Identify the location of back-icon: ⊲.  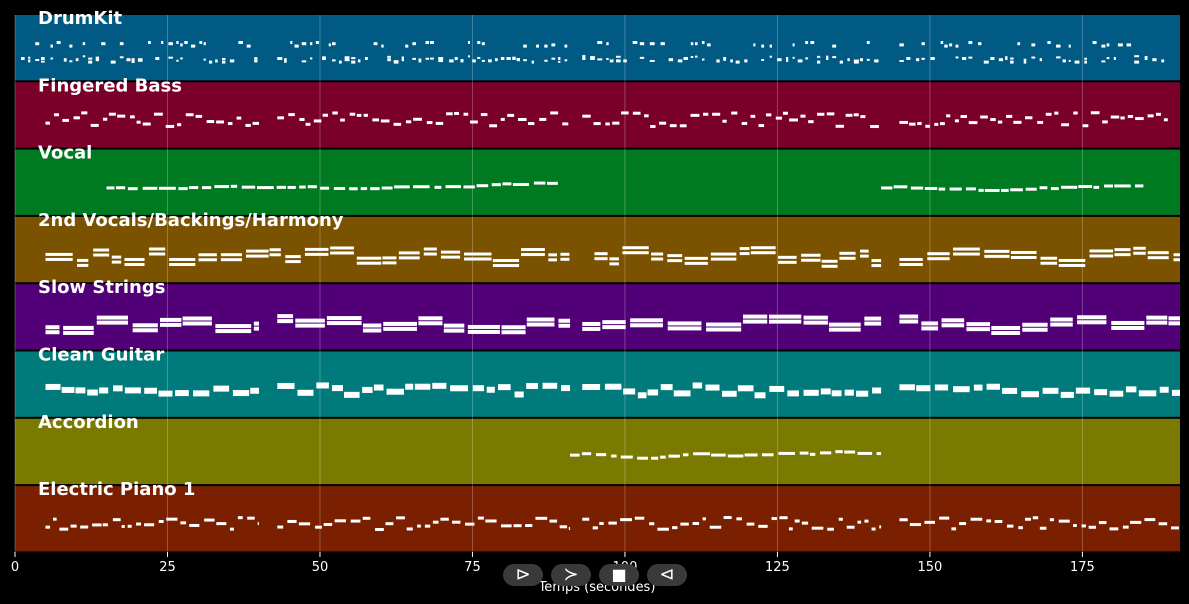
(667, 574).